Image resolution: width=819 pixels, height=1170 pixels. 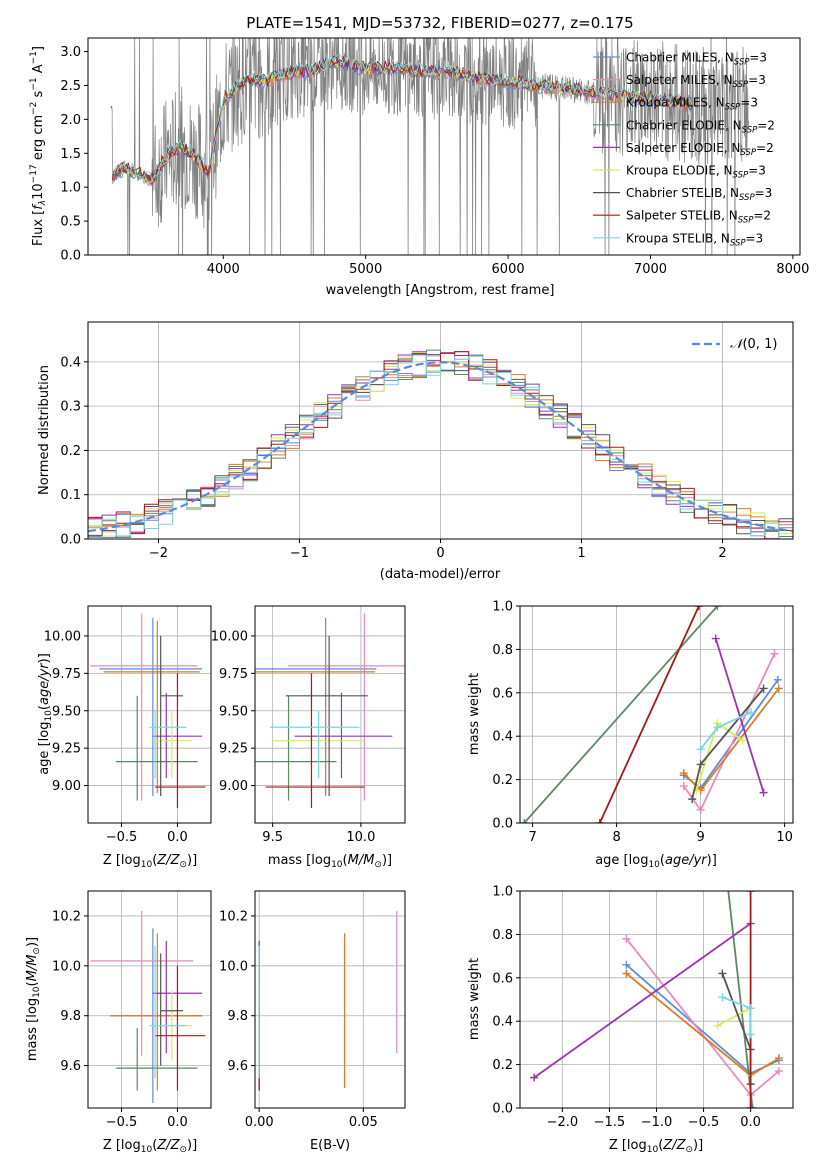 I want to click on x-tick-label: 2, so click(x=722, y=553).